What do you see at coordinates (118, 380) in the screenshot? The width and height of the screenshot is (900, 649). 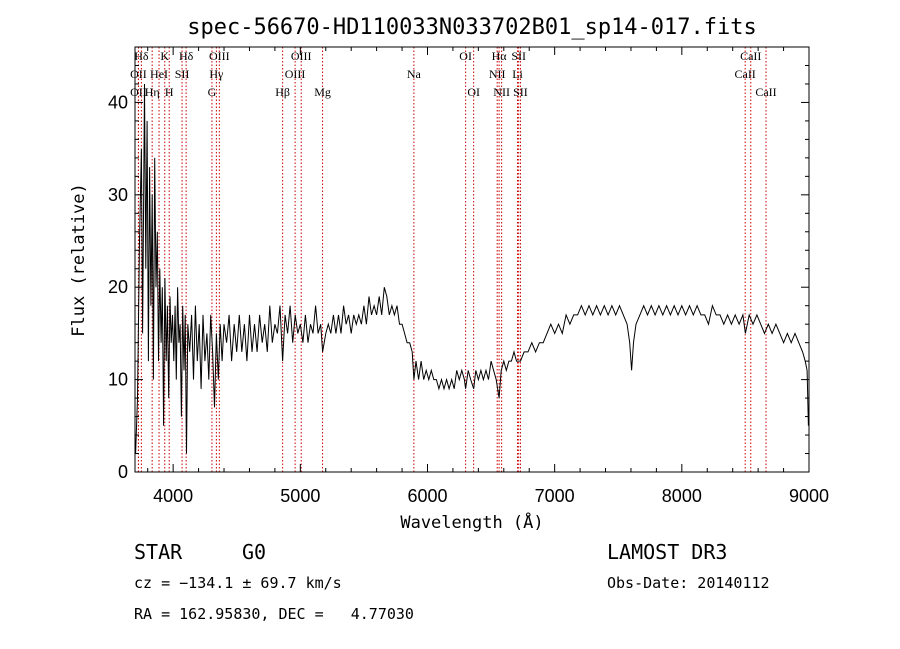 I see `y-tick-label: 10` at bounding box center [118, 380].